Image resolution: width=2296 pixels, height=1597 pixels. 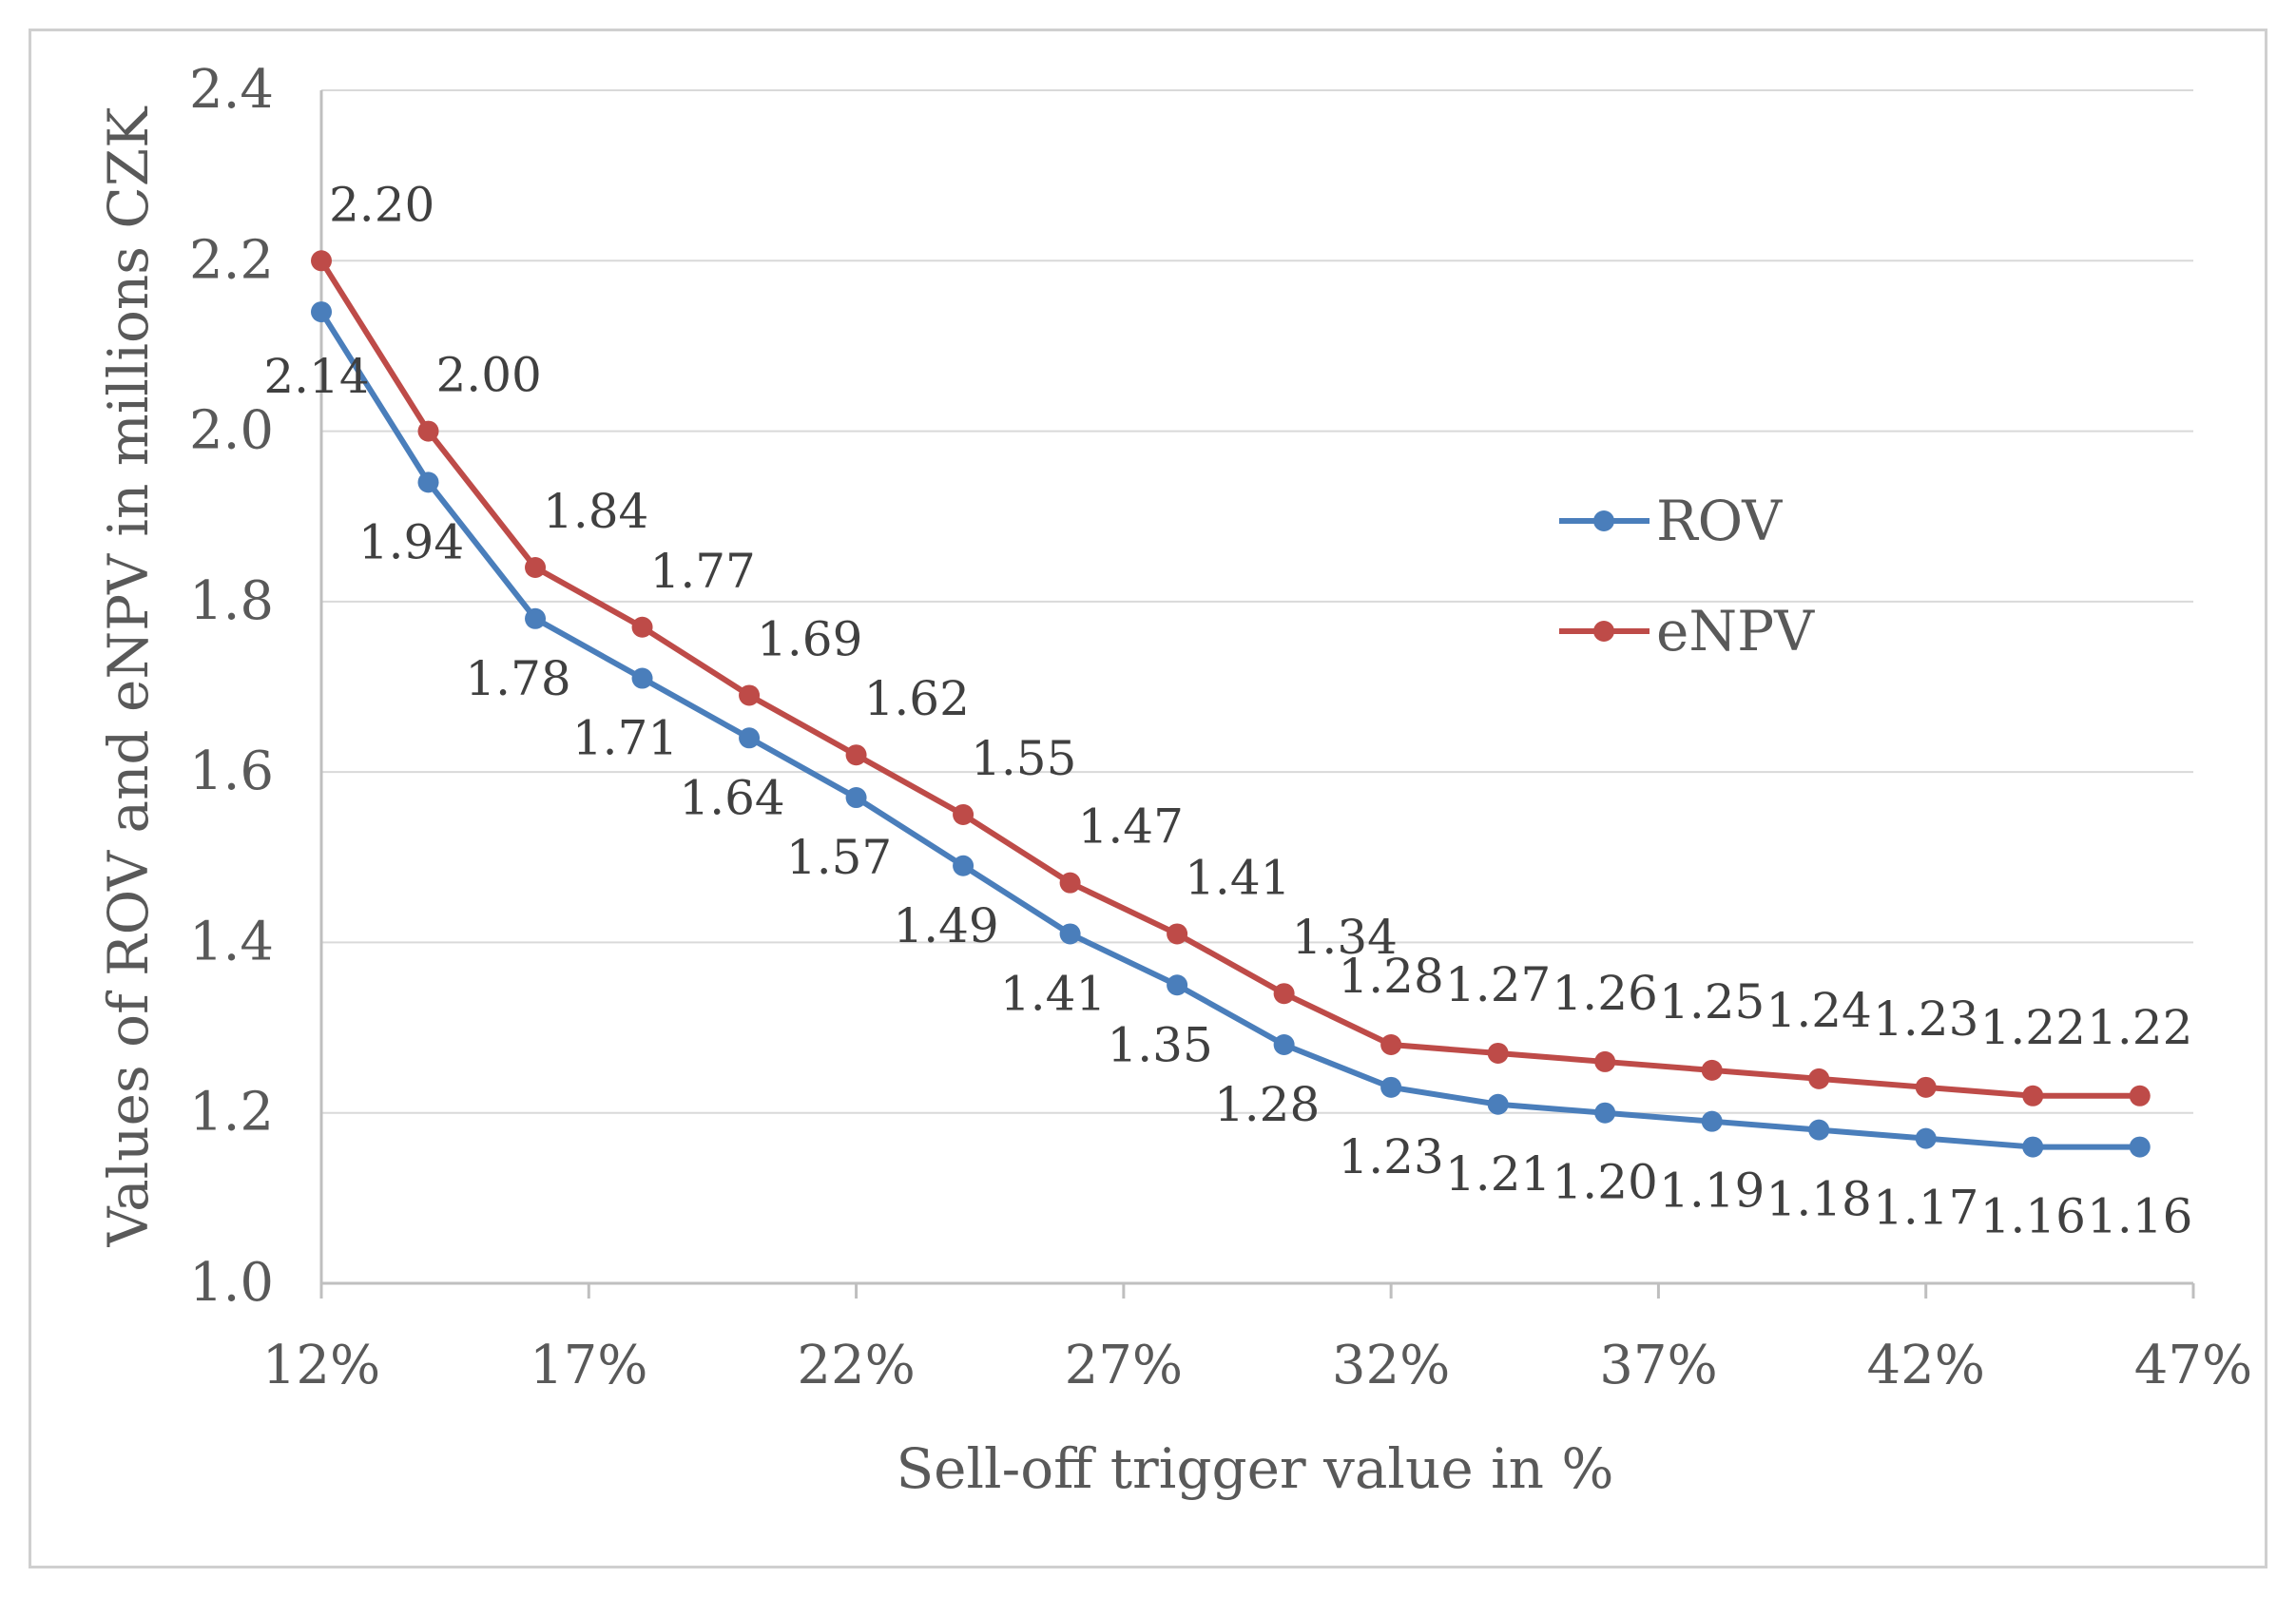 What do you see at coordinates (1498, 1174) in the screenshot?
I see `data-label-rov: 1.21` at bounding box center [1498, 1174].